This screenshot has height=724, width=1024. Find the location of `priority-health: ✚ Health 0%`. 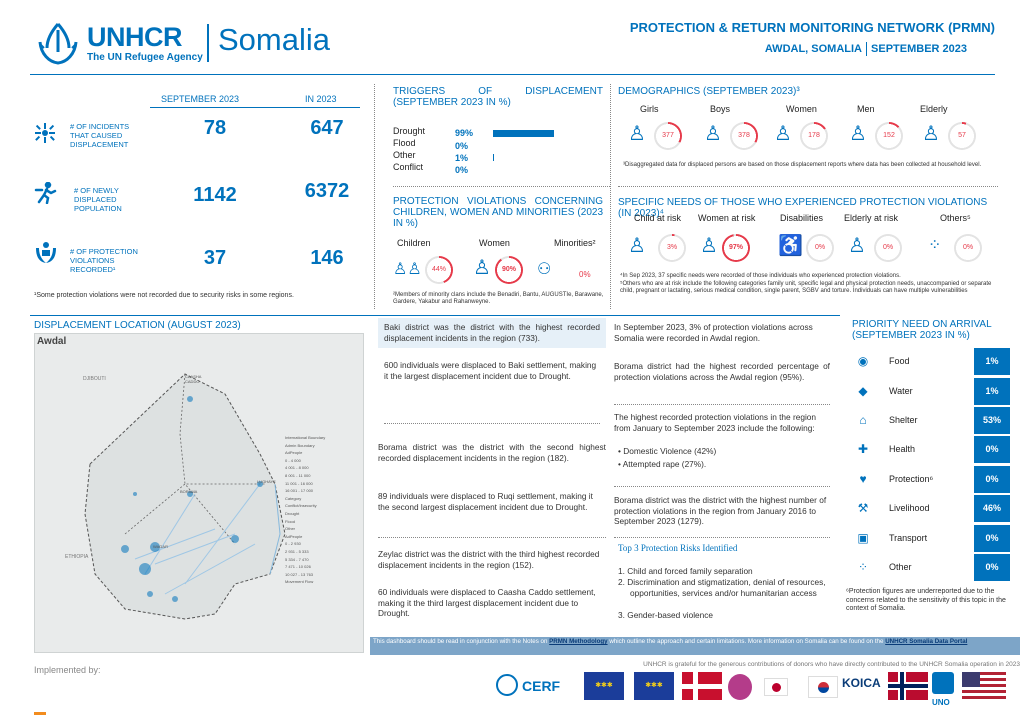

priority-health: ✚ Health 0% is located at coordinates (931, 449).